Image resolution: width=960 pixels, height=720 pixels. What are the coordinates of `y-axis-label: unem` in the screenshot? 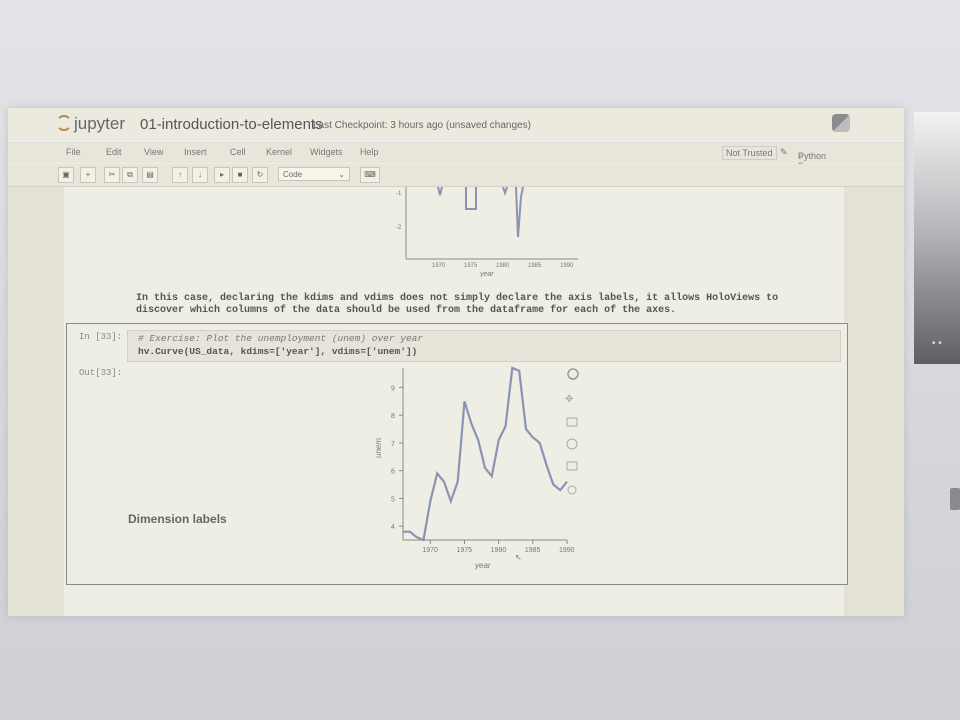 It's located at (378, 448).